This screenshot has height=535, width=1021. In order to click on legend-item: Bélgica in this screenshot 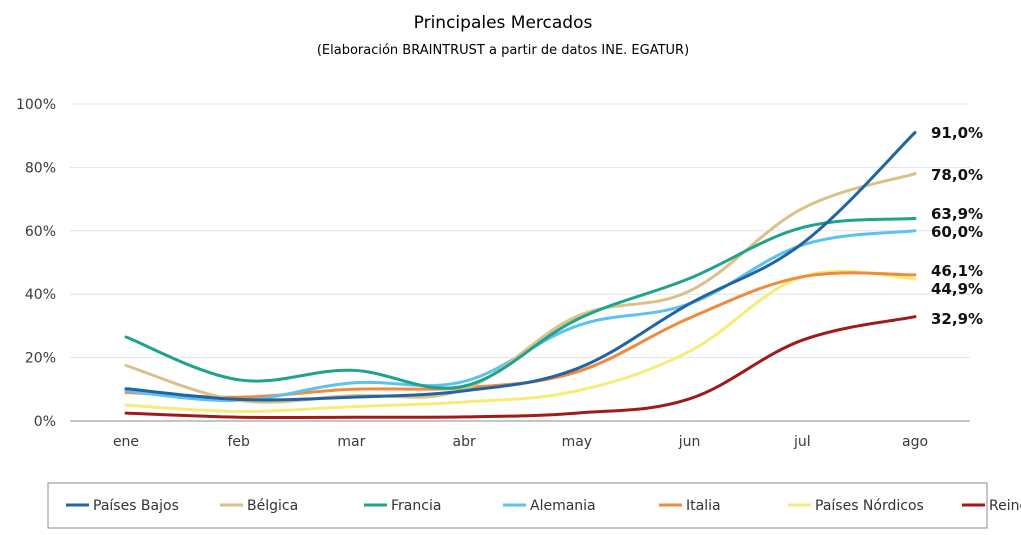, I will do `click(259, 506)`.